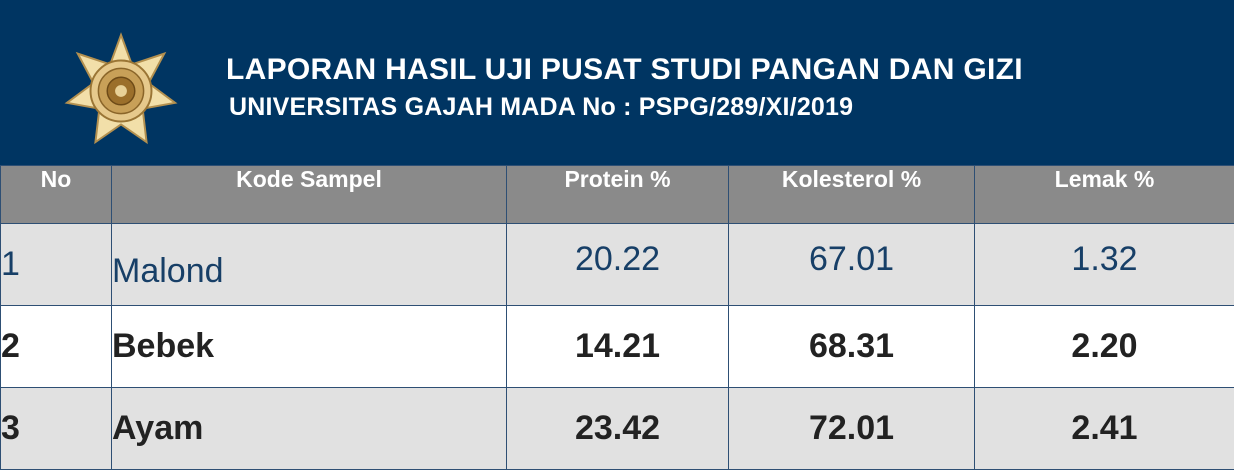  What do you see at coordinates (121, 88) in the screenshot?
I see `ugm-emblem-icon` at bounding box center [121, 88].